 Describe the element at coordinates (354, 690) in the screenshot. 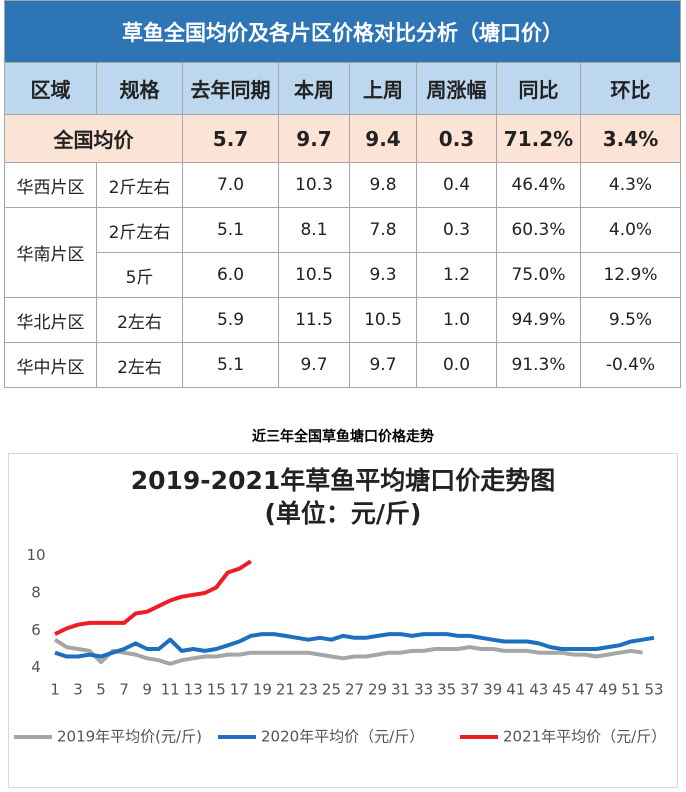

I see `x-tick-label: 27` at that location.